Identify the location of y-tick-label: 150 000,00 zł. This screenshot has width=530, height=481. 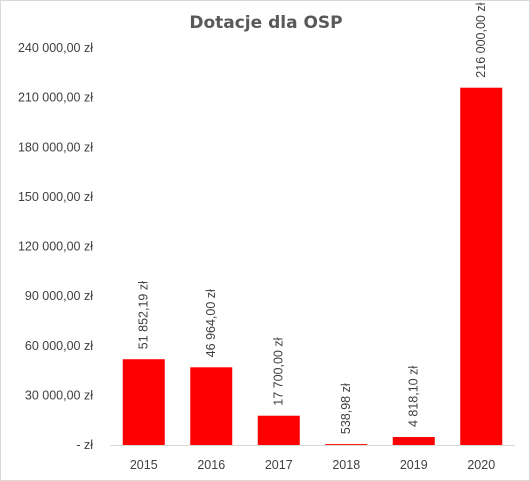
(55, 197).